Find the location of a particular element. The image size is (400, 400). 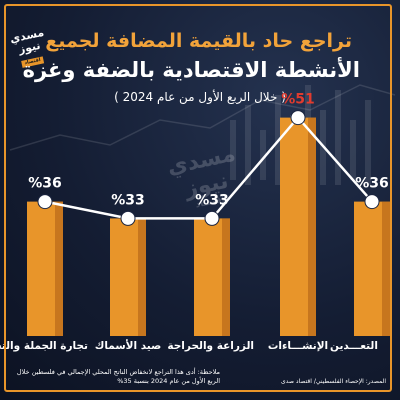

subtitle: ( خلال الربع الأول من عام 2024 ) is located at coordinates (200, 97).